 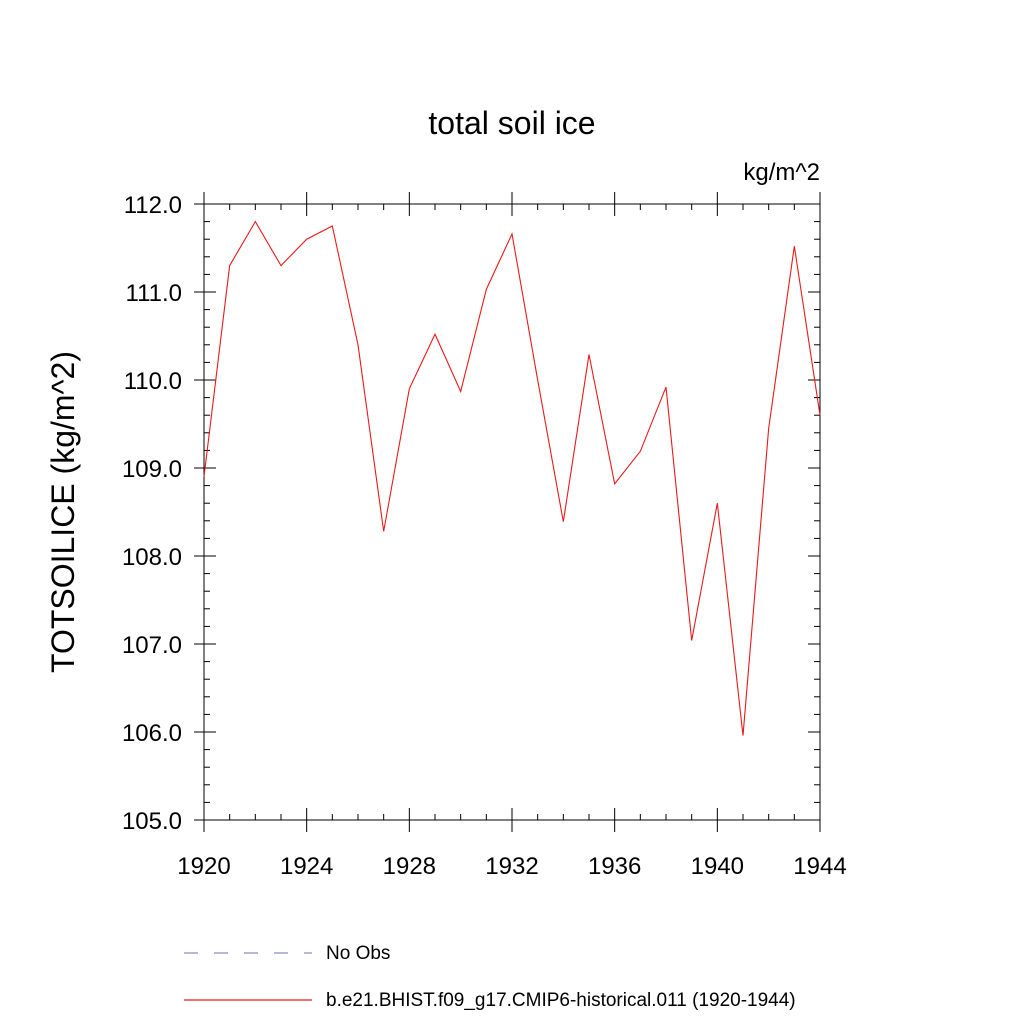 What do you see at coordinates (614, 866) in the screenshot?
I see `x-tick-label: 1936` at bounding box center [614, 866].